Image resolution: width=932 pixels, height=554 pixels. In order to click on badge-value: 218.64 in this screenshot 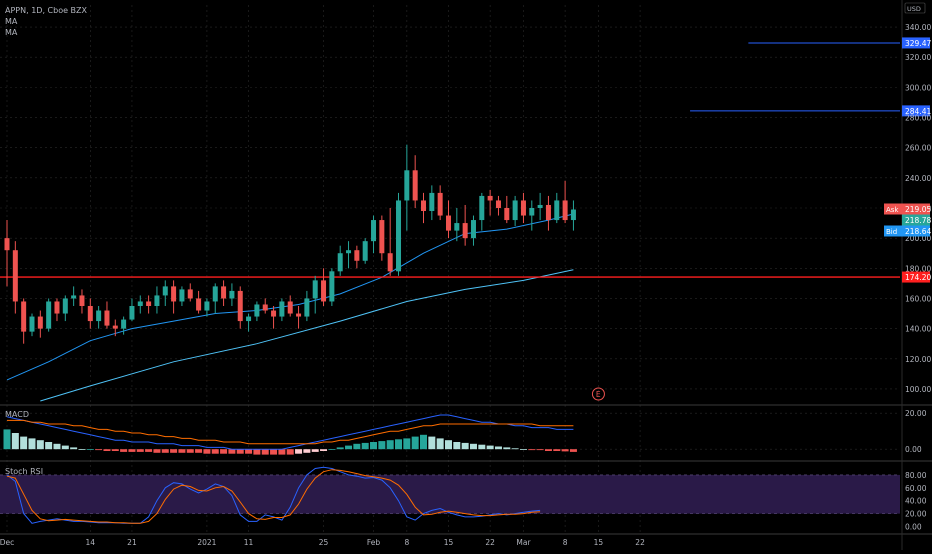, I will do `click(918, 231)`.